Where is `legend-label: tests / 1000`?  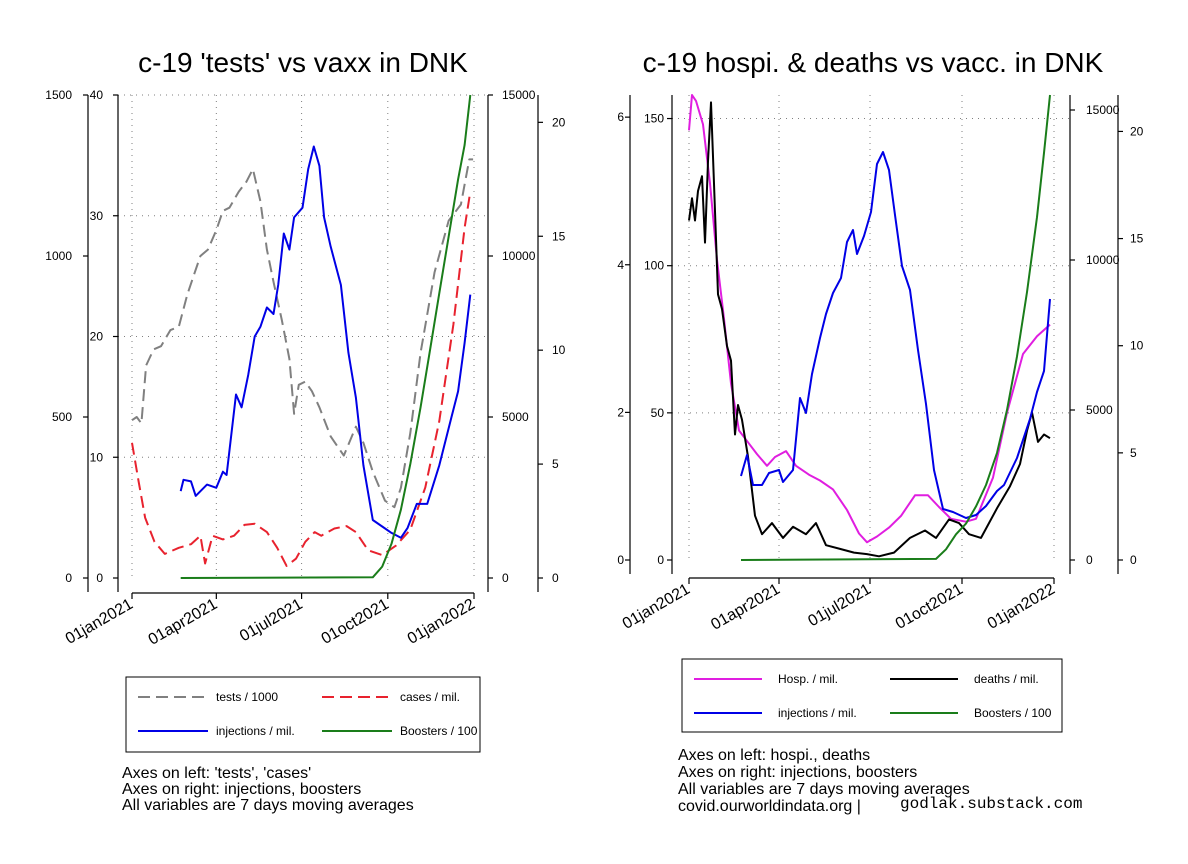
legend-label: tests / 1000 is located at coordinates (247, 697).